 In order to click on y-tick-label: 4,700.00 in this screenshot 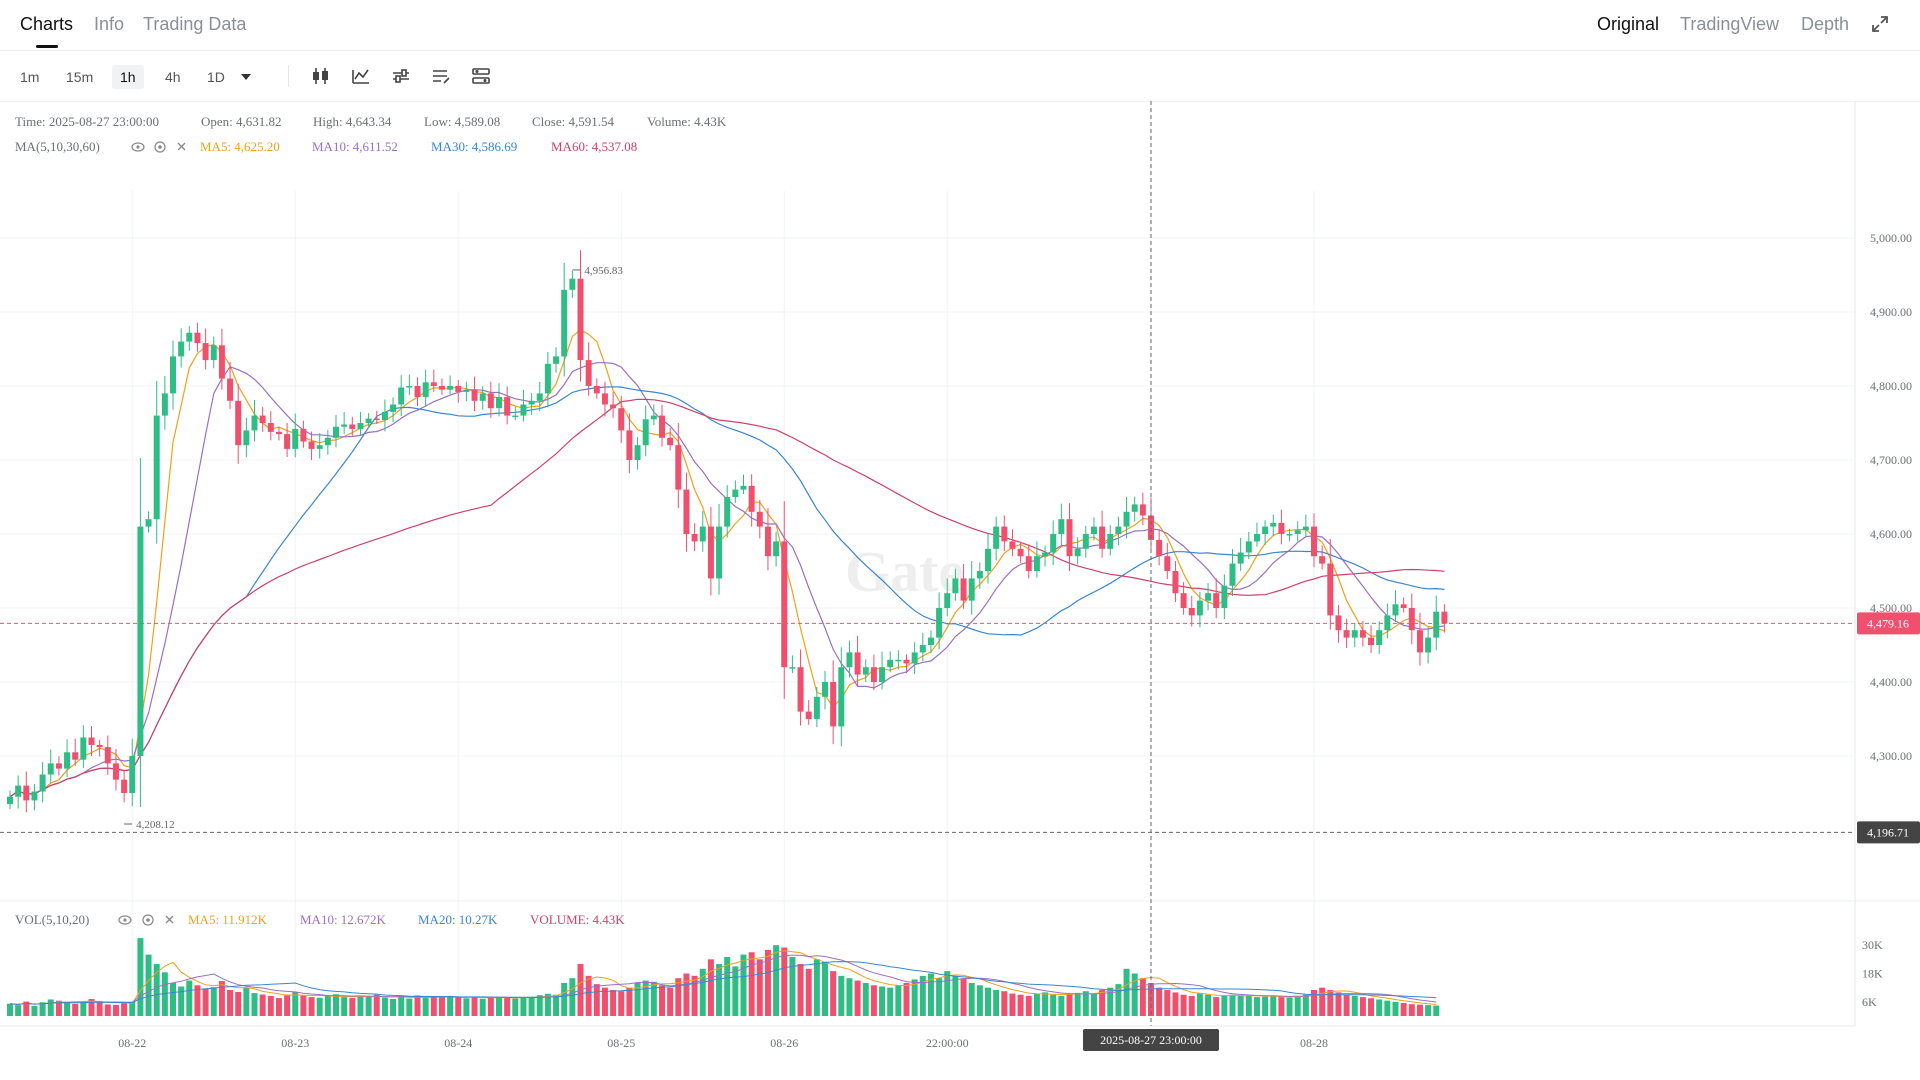, I will do `click(1891, 460)`.